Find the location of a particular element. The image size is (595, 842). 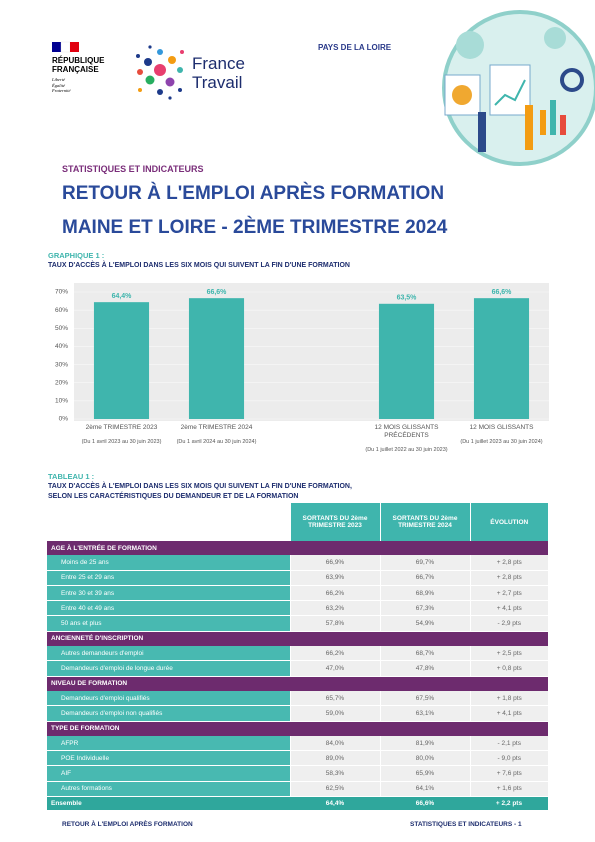

category-note: (Du 1 juillet 2023 au 30 juin 2024) is located at coordinates (501, 442).